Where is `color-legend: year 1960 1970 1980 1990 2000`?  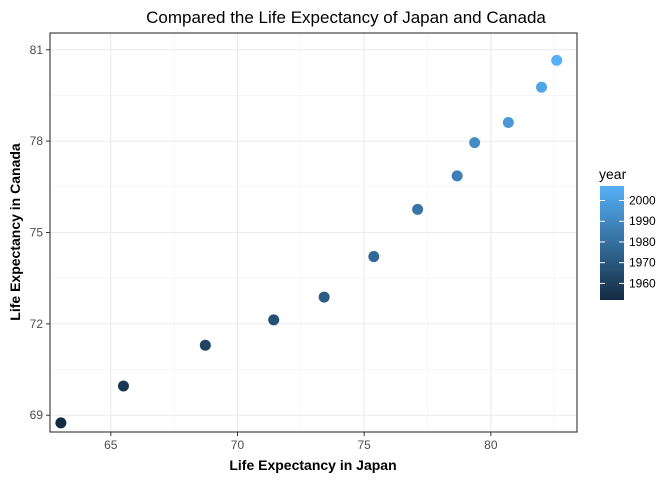 color-legend: year 1960 1970 1980 1990 2000 is located at coordinates (627, 233).